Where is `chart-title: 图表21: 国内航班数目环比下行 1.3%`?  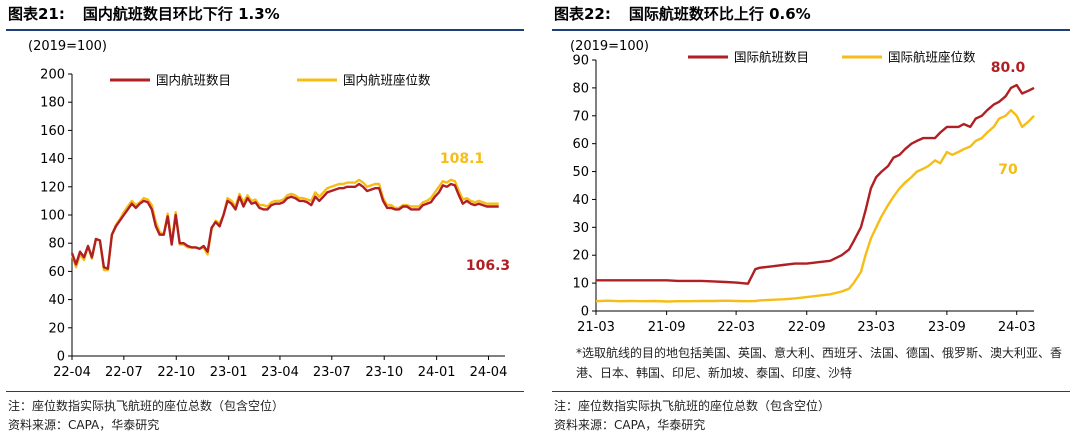
chart-title: 图表21: 国内航班数目环比下行 1.3% is located at coordinates (144, 13).